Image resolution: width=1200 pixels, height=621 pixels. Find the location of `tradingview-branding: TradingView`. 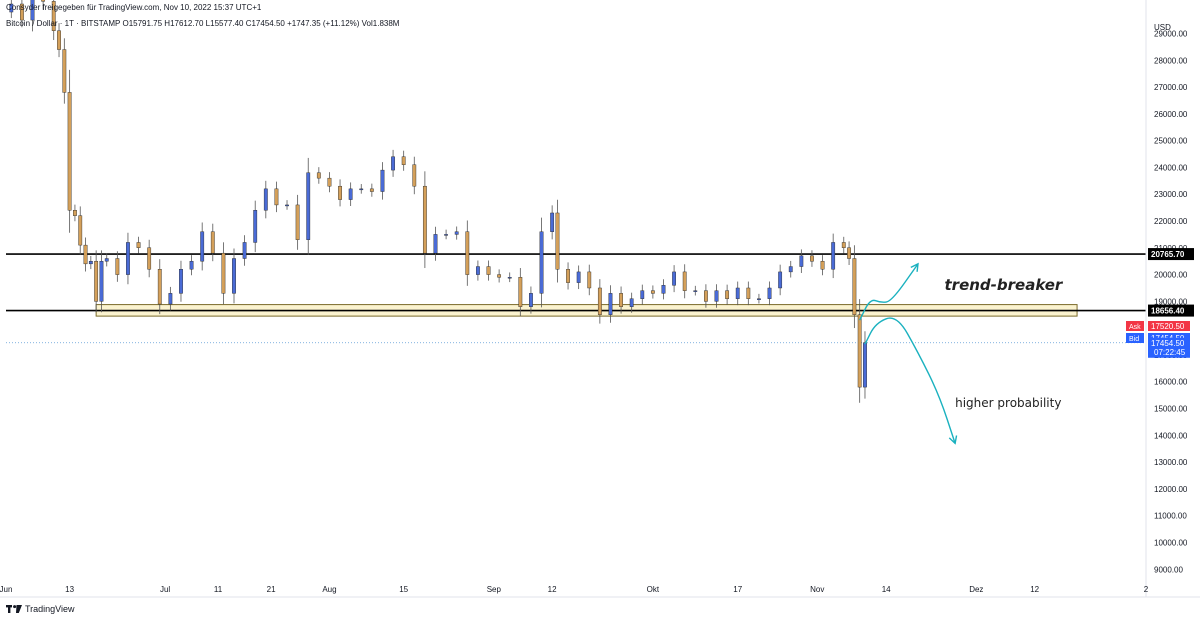

tradingview-branding: TradingView is located at coordinates (40, 609).